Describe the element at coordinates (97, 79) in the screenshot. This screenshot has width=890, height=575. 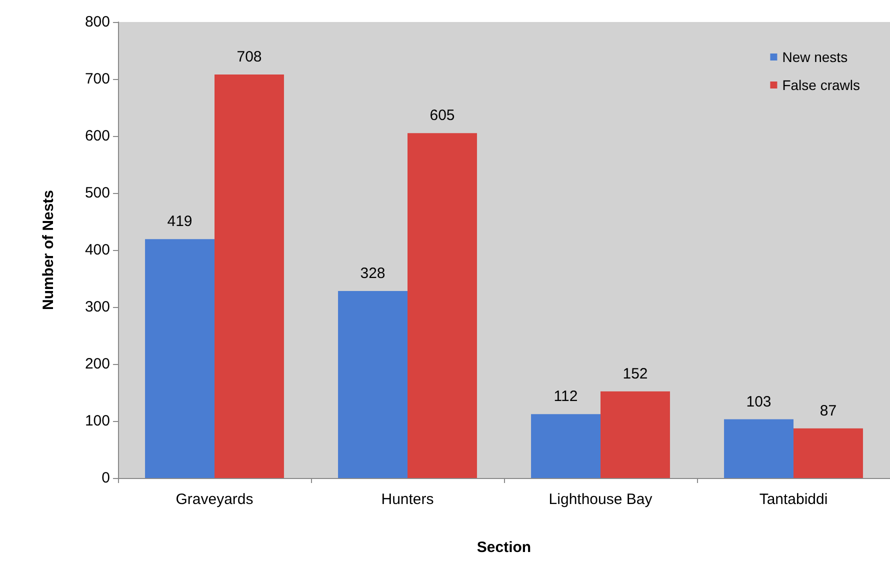
I see `y-tick-label: 700` at that location.